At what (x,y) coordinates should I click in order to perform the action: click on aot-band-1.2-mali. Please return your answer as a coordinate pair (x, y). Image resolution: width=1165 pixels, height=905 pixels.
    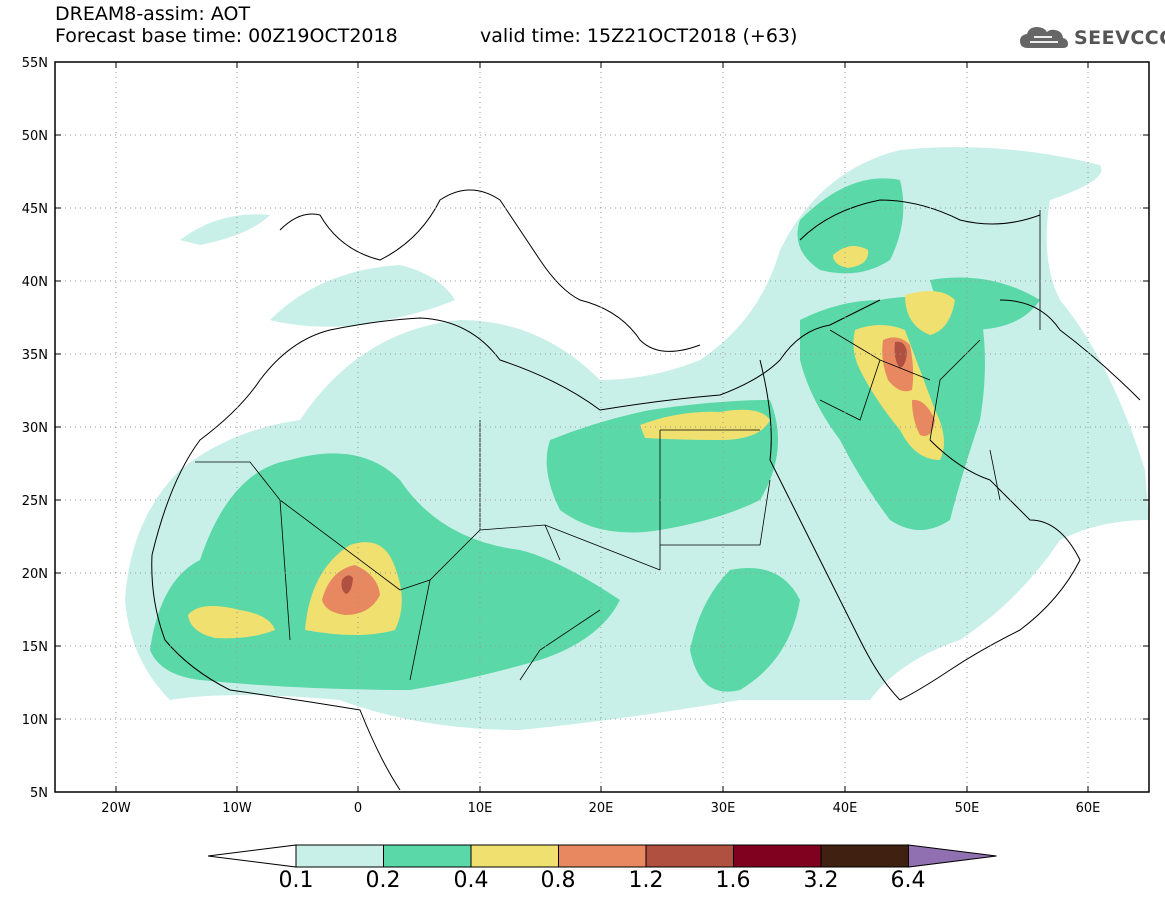
    Looking at the image, I should click on (347, 584).